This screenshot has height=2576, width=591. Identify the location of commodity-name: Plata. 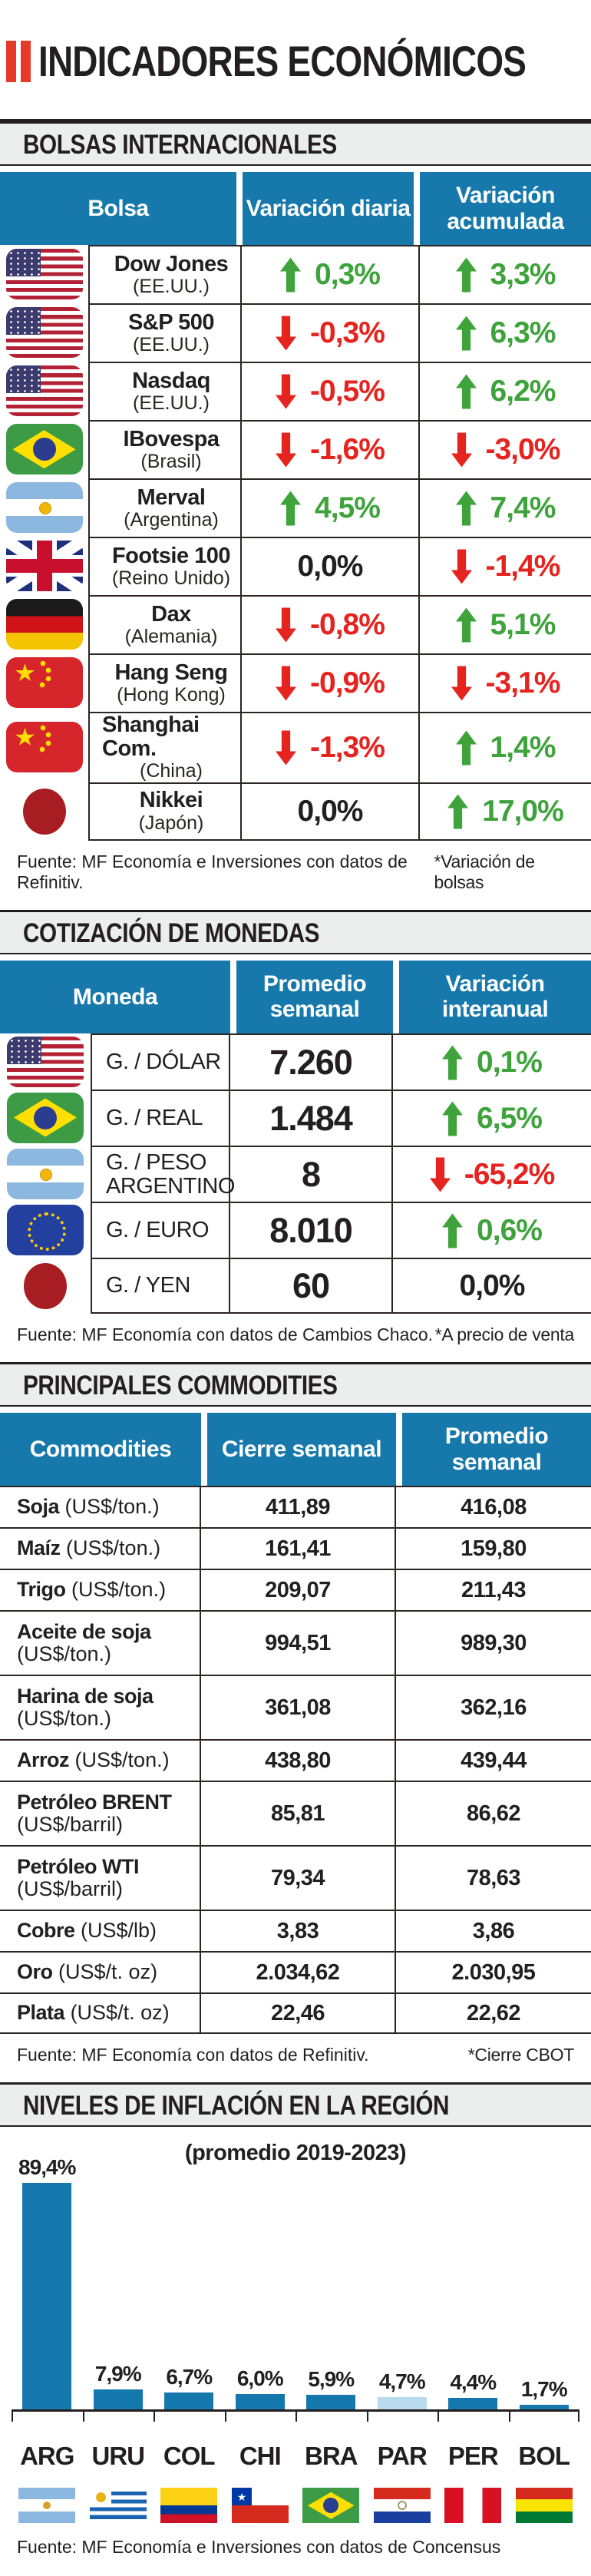
(41, 2013).